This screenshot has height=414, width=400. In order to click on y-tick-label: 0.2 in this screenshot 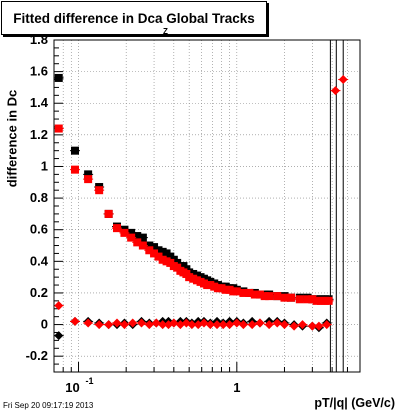, I will do `click(39, 292)`.